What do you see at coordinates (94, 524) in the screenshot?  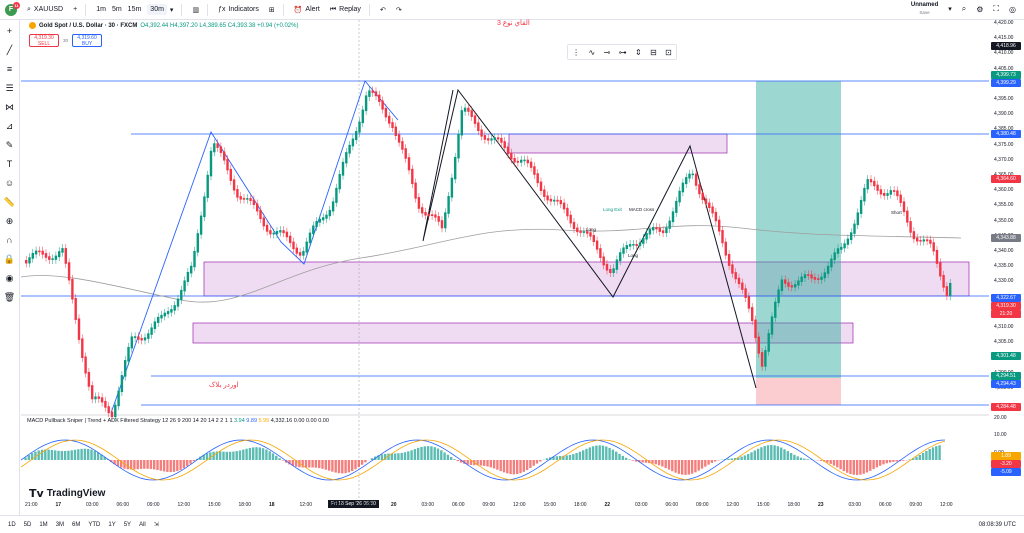 I see `range-ytd: YTD` at bounding box center [94, 524].